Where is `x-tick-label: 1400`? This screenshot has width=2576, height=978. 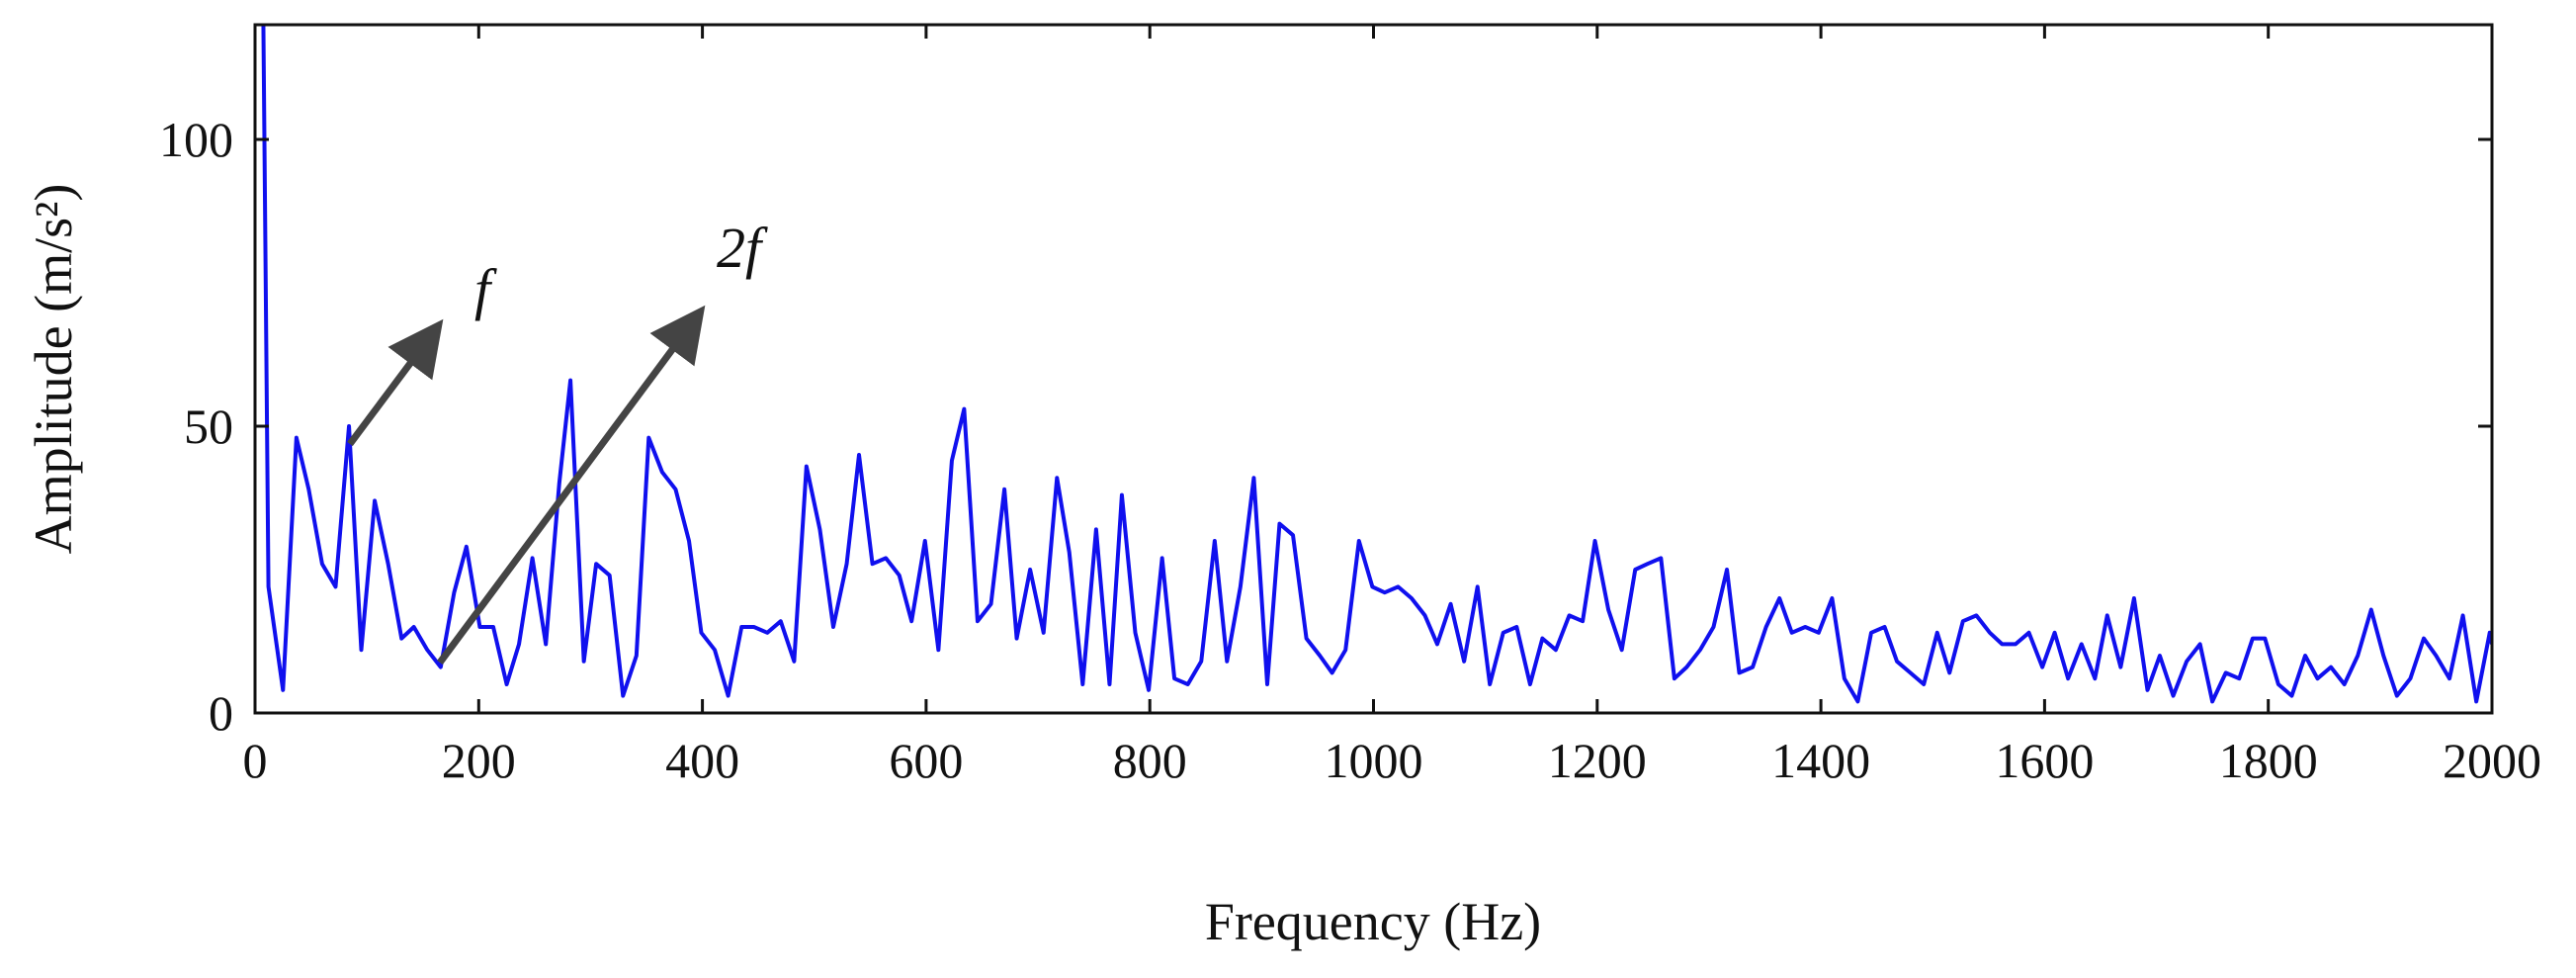
x-tick-label: 1400 is located at coordinates (1820, 760).